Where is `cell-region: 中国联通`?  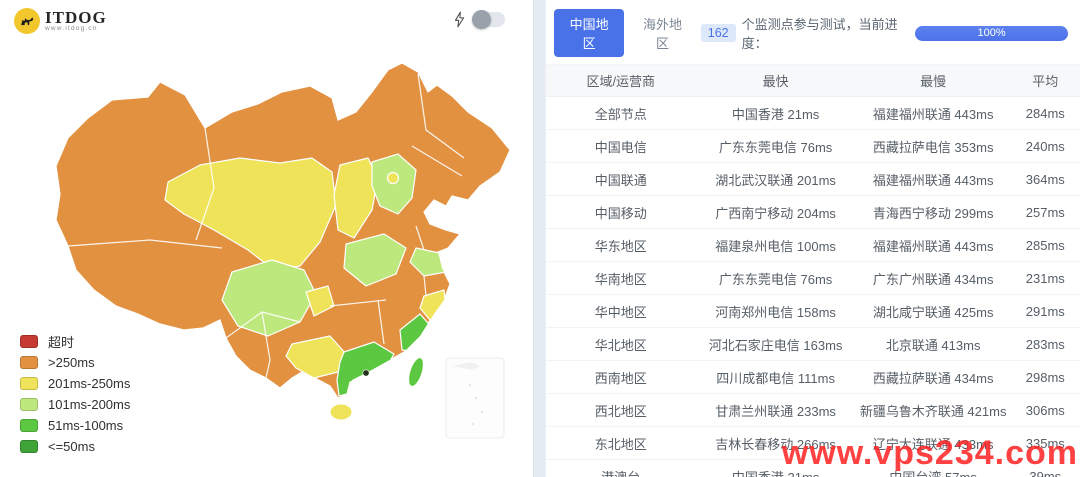 cell-region: 中国联通 is located at coordinates (621, 179).